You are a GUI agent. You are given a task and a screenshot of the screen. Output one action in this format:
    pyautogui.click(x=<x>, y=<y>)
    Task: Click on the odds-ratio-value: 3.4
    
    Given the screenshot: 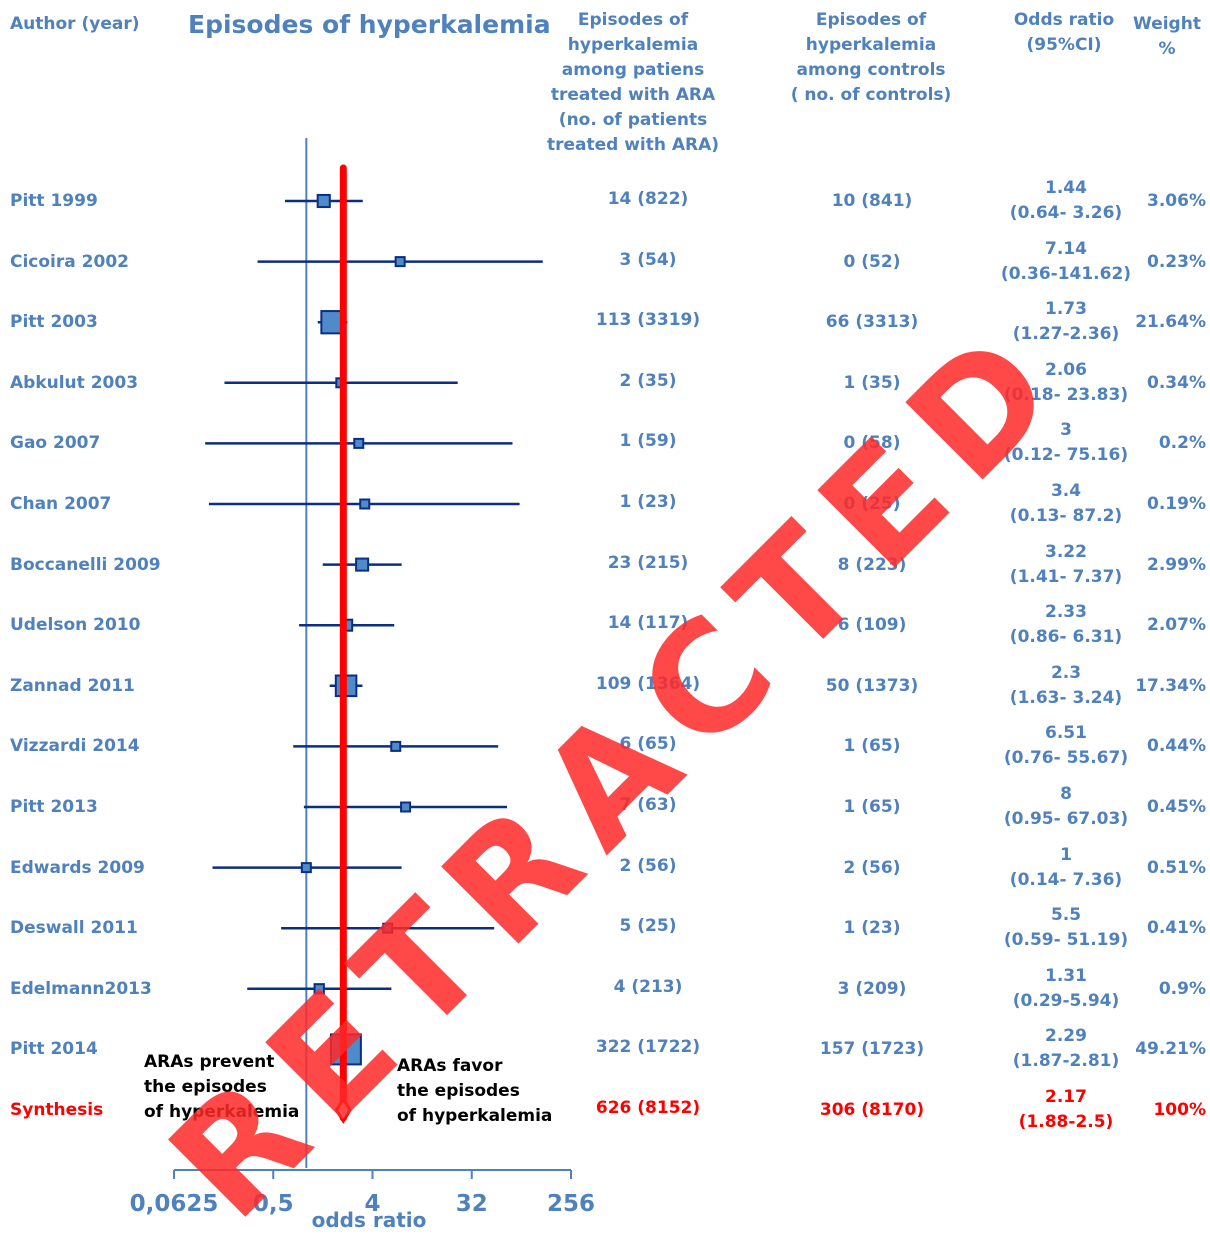 What is the action you would take?
    pyautogui.click(x=1066, y=491)
    